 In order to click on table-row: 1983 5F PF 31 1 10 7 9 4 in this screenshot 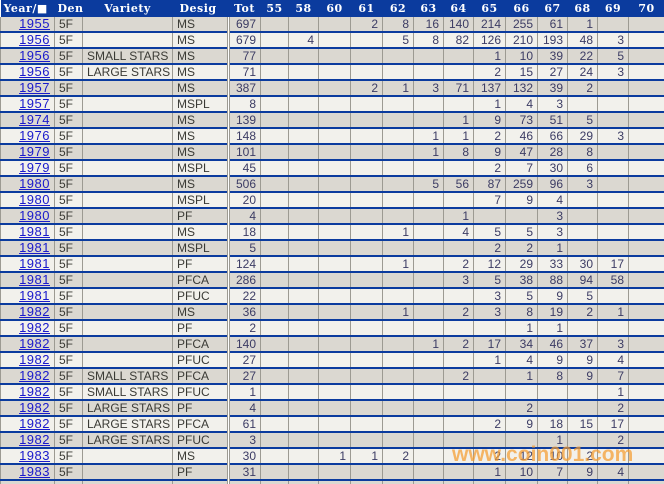, I will do `click(332, 472)`.